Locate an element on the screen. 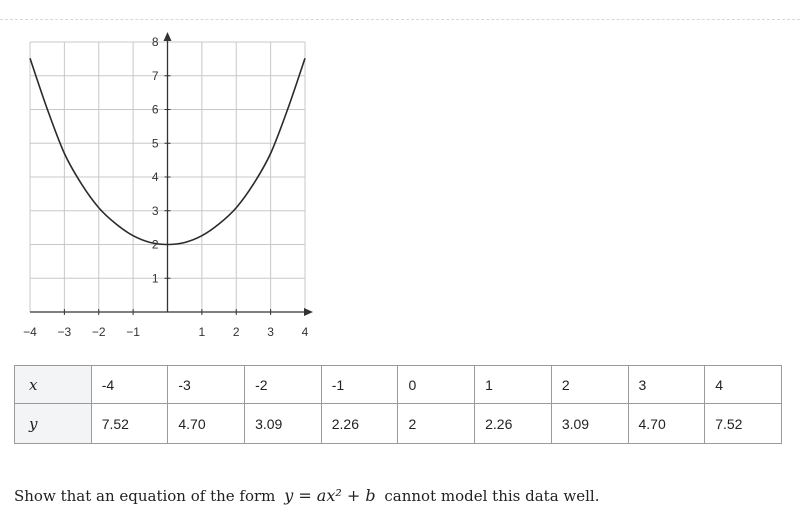  table-cell: 3 is located at coordinates (666, 384).